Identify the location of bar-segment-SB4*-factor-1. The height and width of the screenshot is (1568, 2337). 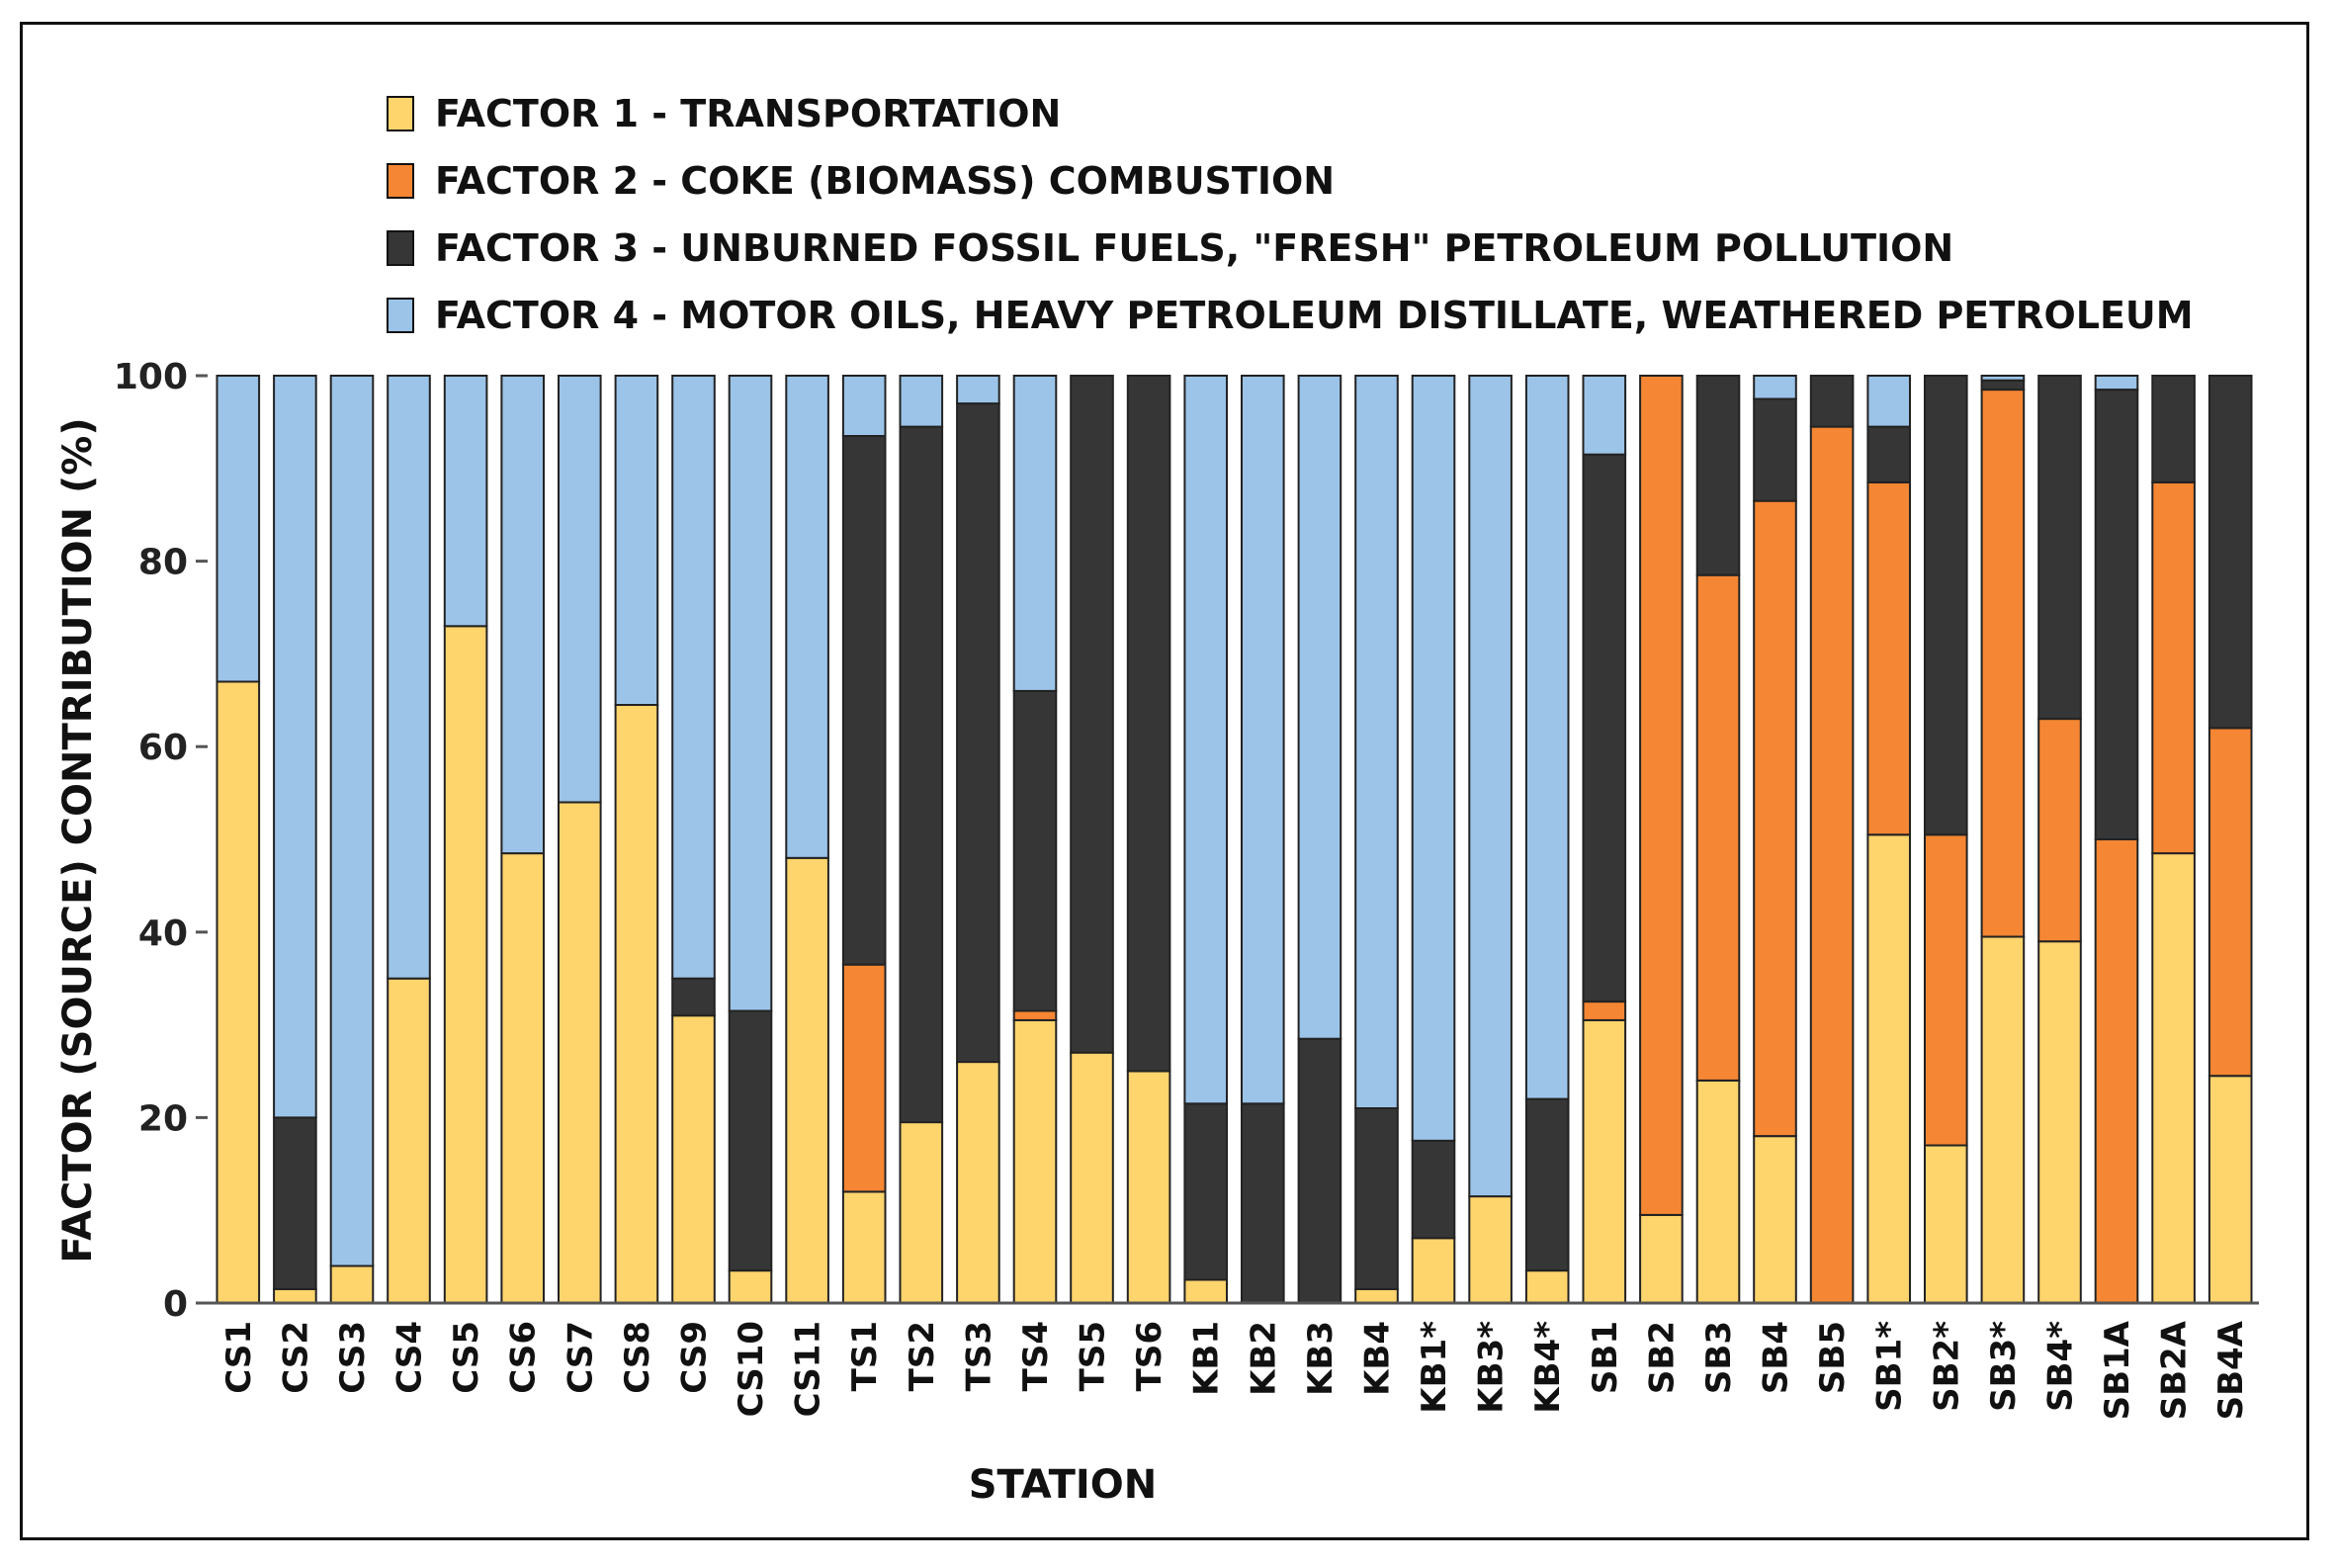
(2059, 1122).